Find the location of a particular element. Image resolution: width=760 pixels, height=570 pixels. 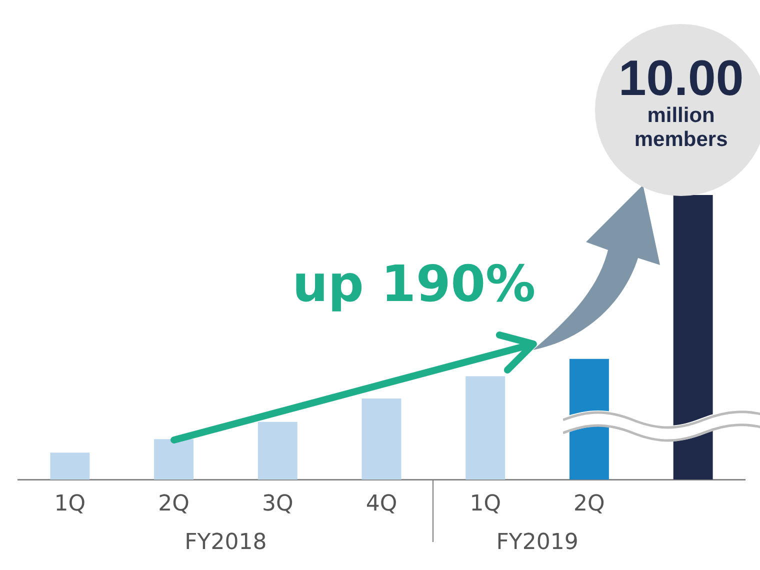

text: FY2019 is located at coordinates (537, 542).